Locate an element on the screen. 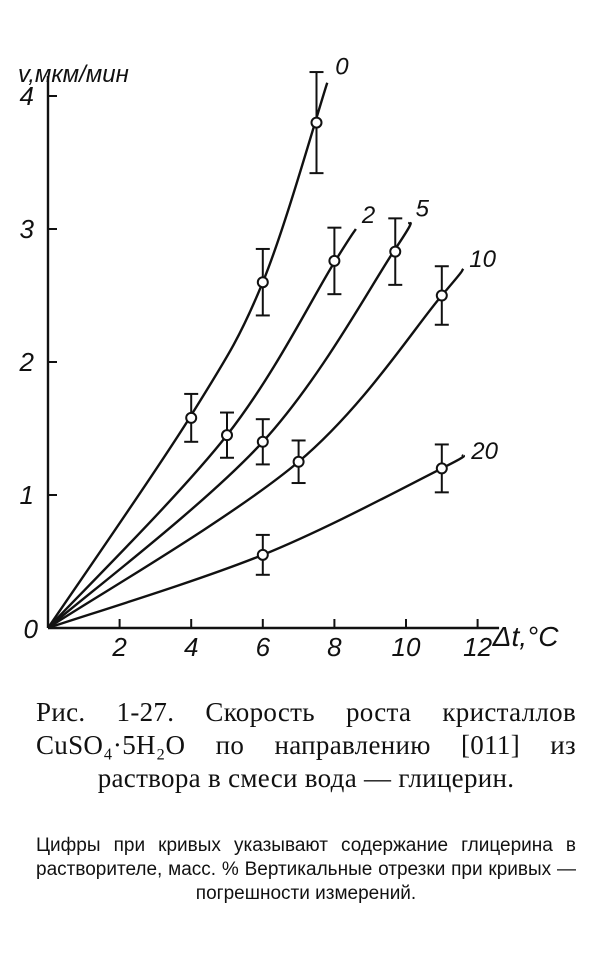 This screenshot has height=961, width=609. x-tick-label: 8 is located at coordinates (334, 647).